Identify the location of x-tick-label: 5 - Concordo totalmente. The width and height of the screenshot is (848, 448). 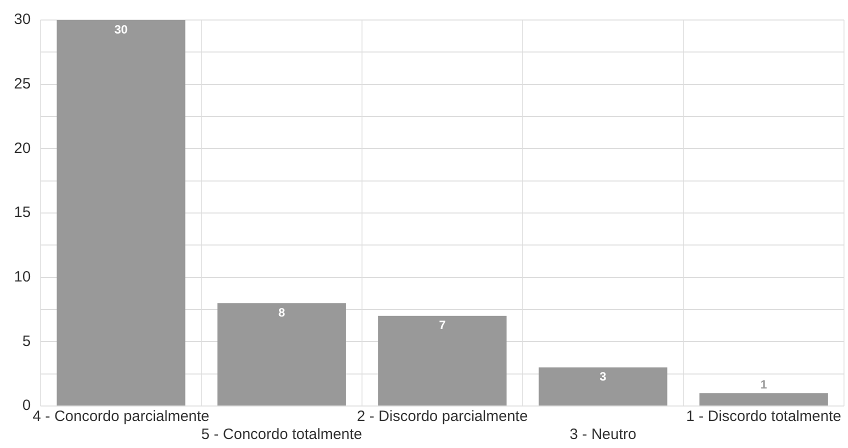
(281, 435).